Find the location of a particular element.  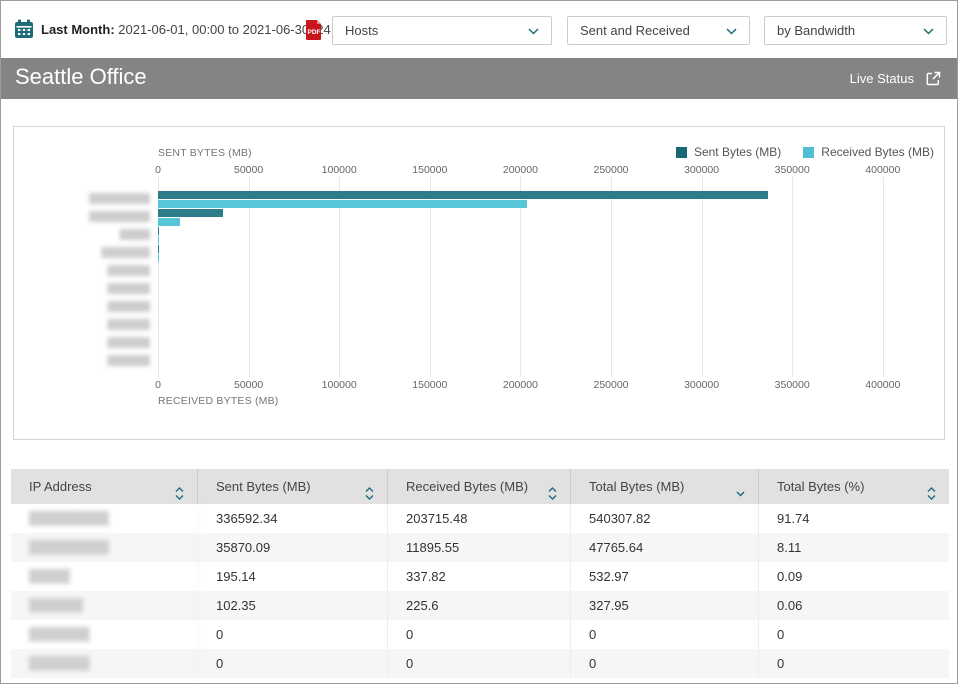

direction-select-value: Sent and Received is located at coordinates (635, 30).